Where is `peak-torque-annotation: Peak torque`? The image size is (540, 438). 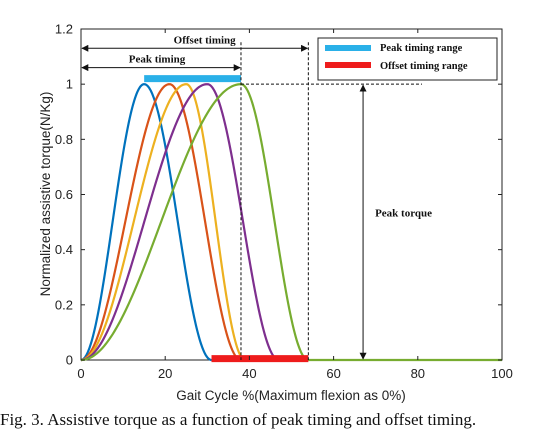
peak-torque-annotation: Peak torque is located at coordinates (403, 214).